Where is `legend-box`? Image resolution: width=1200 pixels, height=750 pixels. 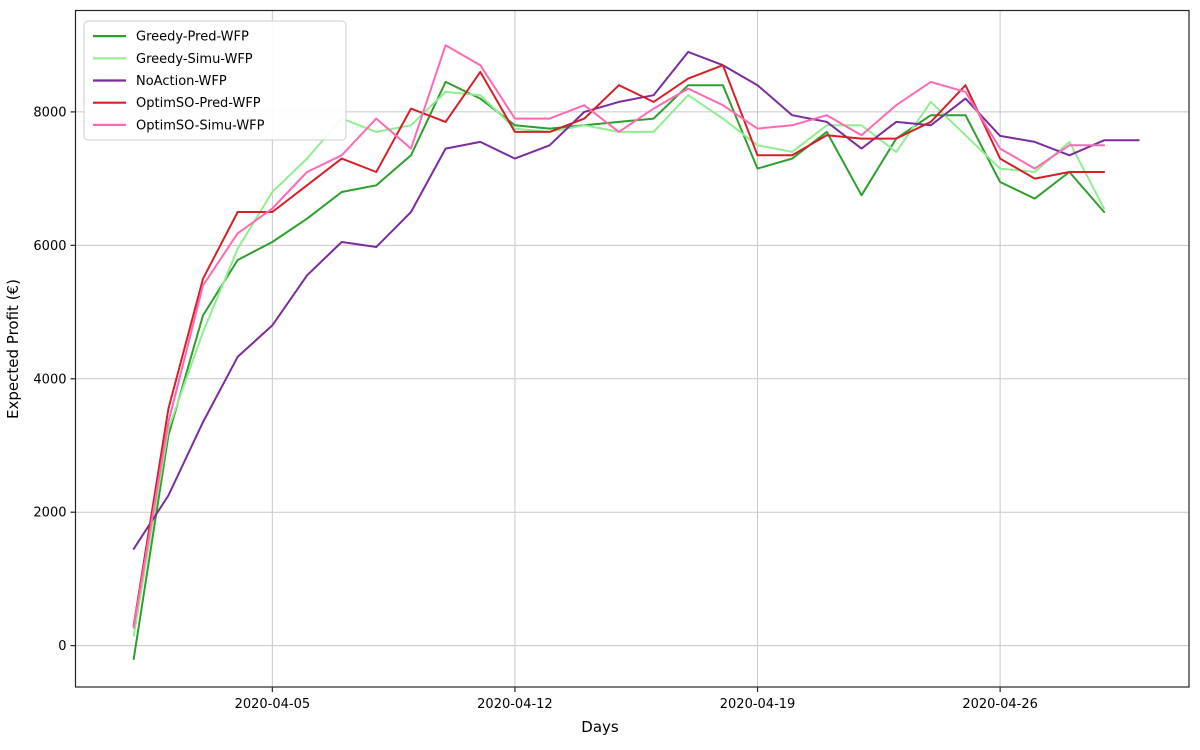
legend-box is located at coordinates (215, 80).